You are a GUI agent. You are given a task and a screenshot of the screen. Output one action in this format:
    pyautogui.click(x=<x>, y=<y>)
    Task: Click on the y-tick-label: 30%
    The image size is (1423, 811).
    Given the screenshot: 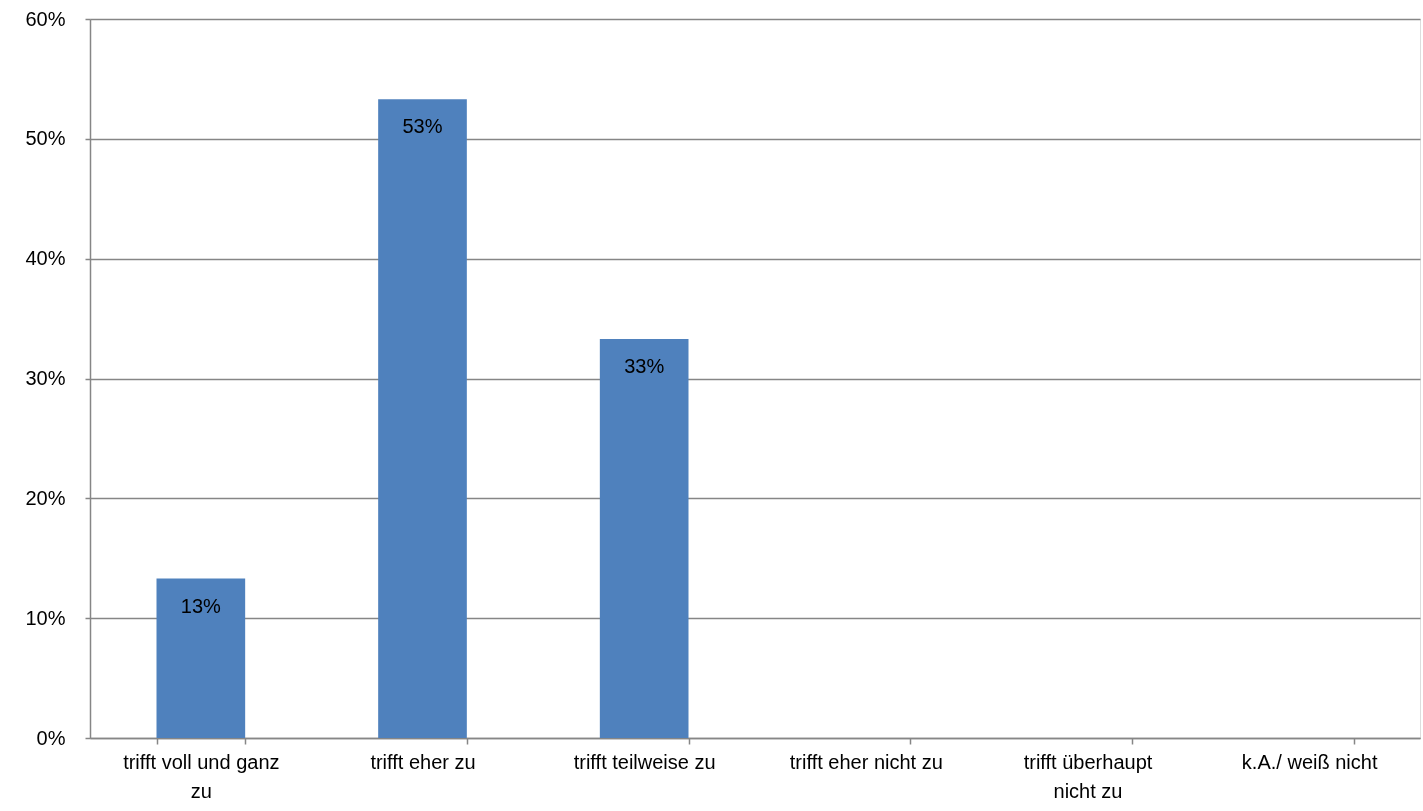 What is the action you would take?
    pyautogui.click(x=45, y=378)
    